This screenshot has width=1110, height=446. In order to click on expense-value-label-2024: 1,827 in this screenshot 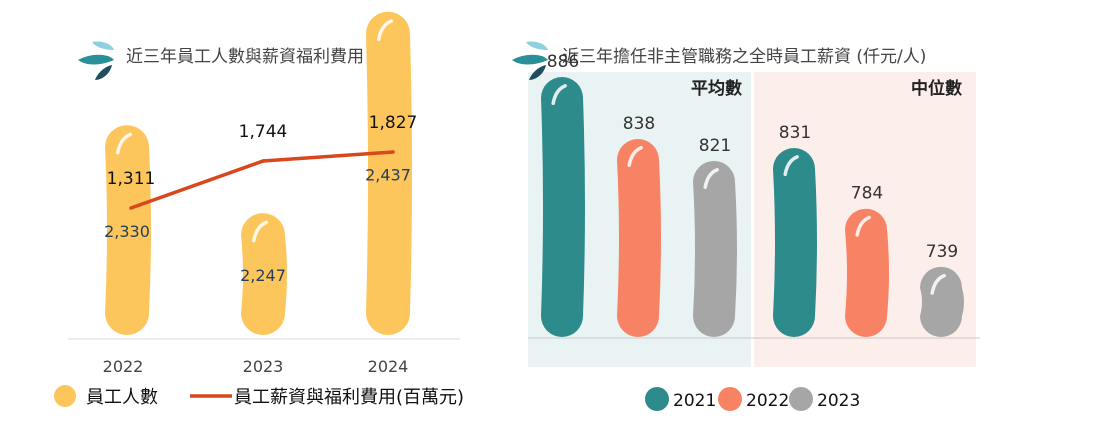, I will do `click(393, 123)`.